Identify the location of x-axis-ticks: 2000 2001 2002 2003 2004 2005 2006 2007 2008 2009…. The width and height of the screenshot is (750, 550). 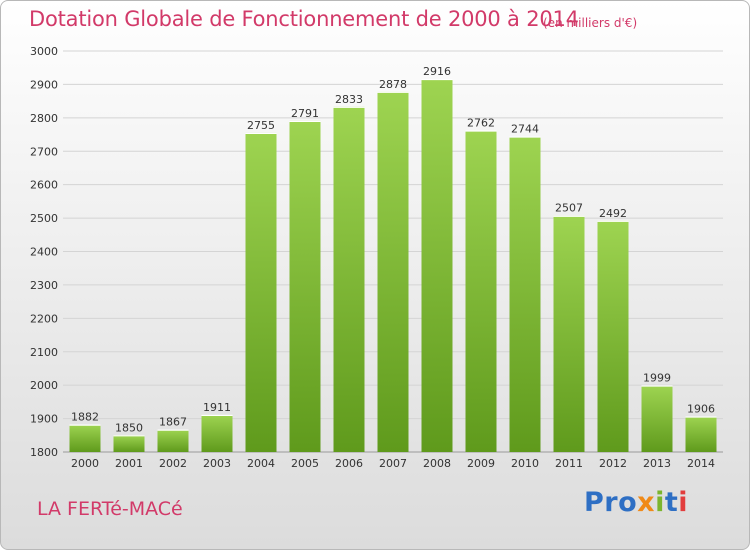
(393, 463).